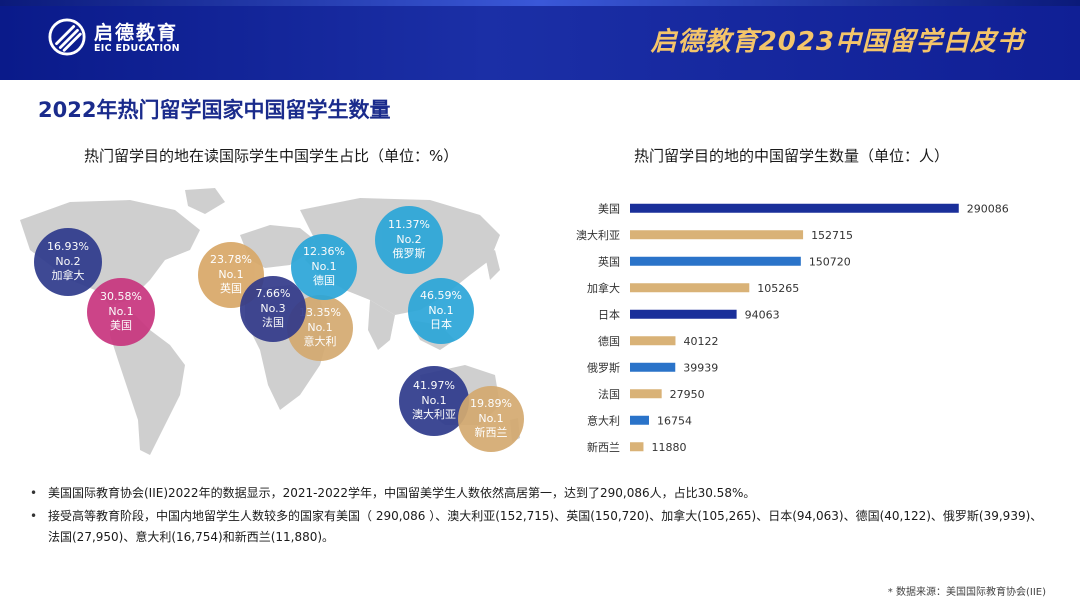 This screenshot has height=605, width=1080. Describe the element at coordinates (434, 385) in the screenshot. I see `bubble-pct: 41.97%` at that location.